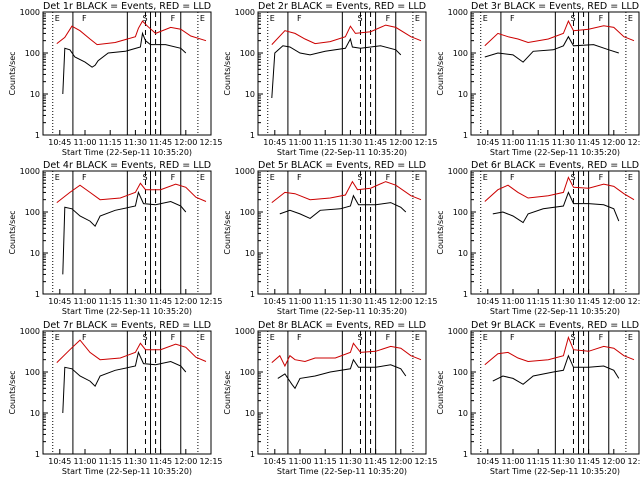  Describe the element at coordinates (127, 6) in the screenshot. I see `chart-title: Det 1r BLACK = Events, RED = LLD` at that location.